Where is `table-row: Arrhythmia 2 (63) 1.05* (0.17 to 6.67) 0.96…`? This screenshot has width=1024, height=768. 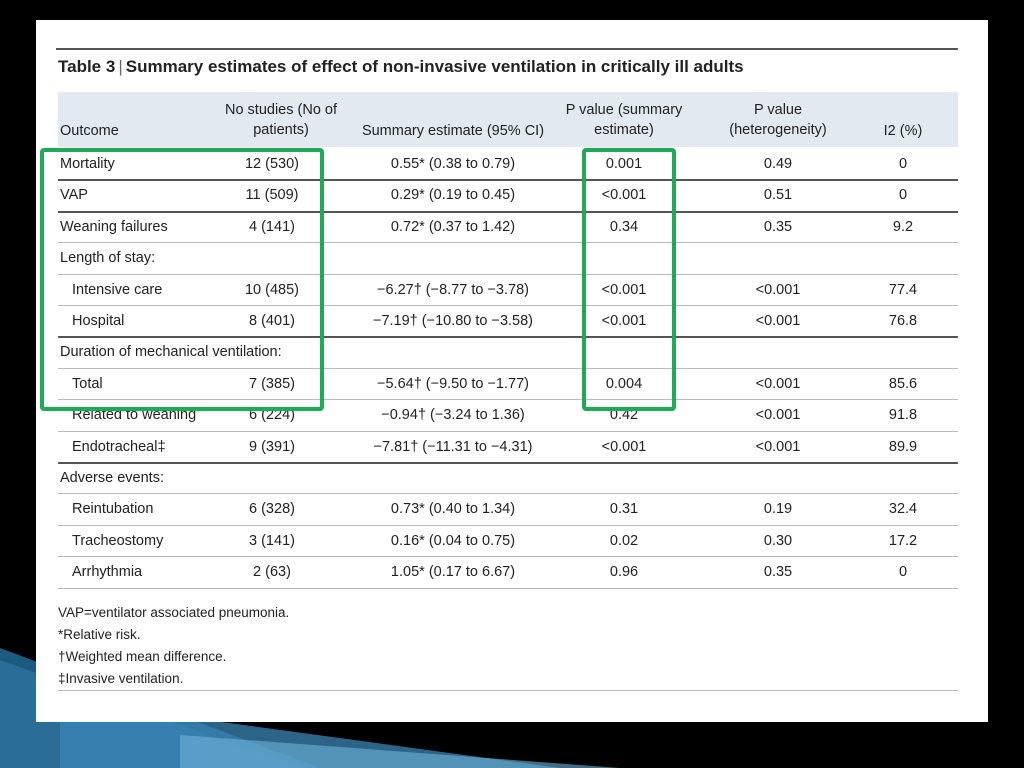 table-row: Arrhythmia 2 (63) 1.05* (0.17 to 6.67) 0.96… is located at coordinates (508, 572).